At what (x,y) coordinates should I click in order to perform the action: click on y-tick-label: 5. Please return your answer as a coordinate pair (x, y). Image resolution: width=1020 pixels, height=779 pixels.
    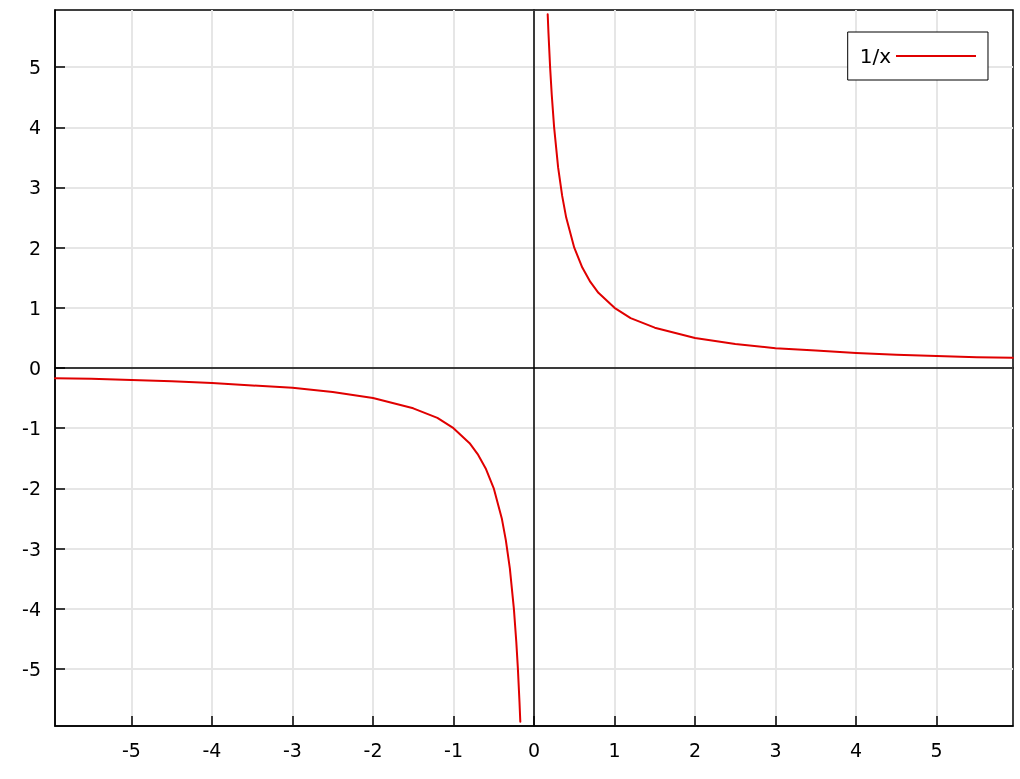
    Looking at the image, I should click on (34, 67).